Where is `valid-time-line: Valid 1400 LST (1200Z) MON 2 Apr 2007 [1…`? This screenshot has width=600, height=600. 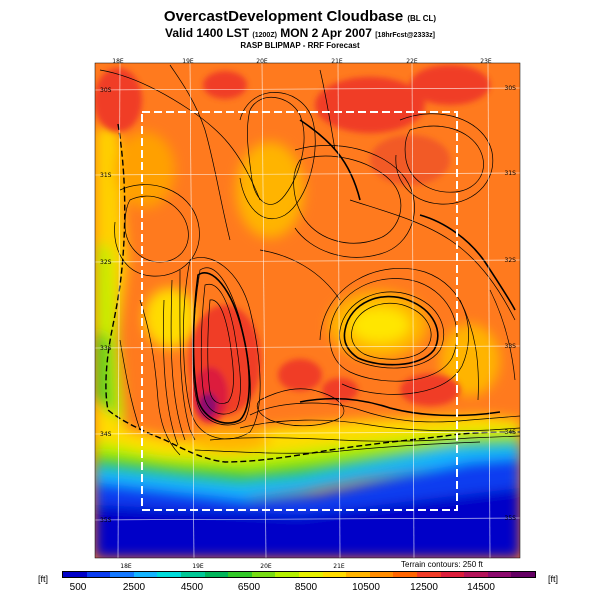 valid-time-line: Valid 1400 LST (1200Z) MON 2 Apr 2007 [1… is located at coordinates (300, 33).